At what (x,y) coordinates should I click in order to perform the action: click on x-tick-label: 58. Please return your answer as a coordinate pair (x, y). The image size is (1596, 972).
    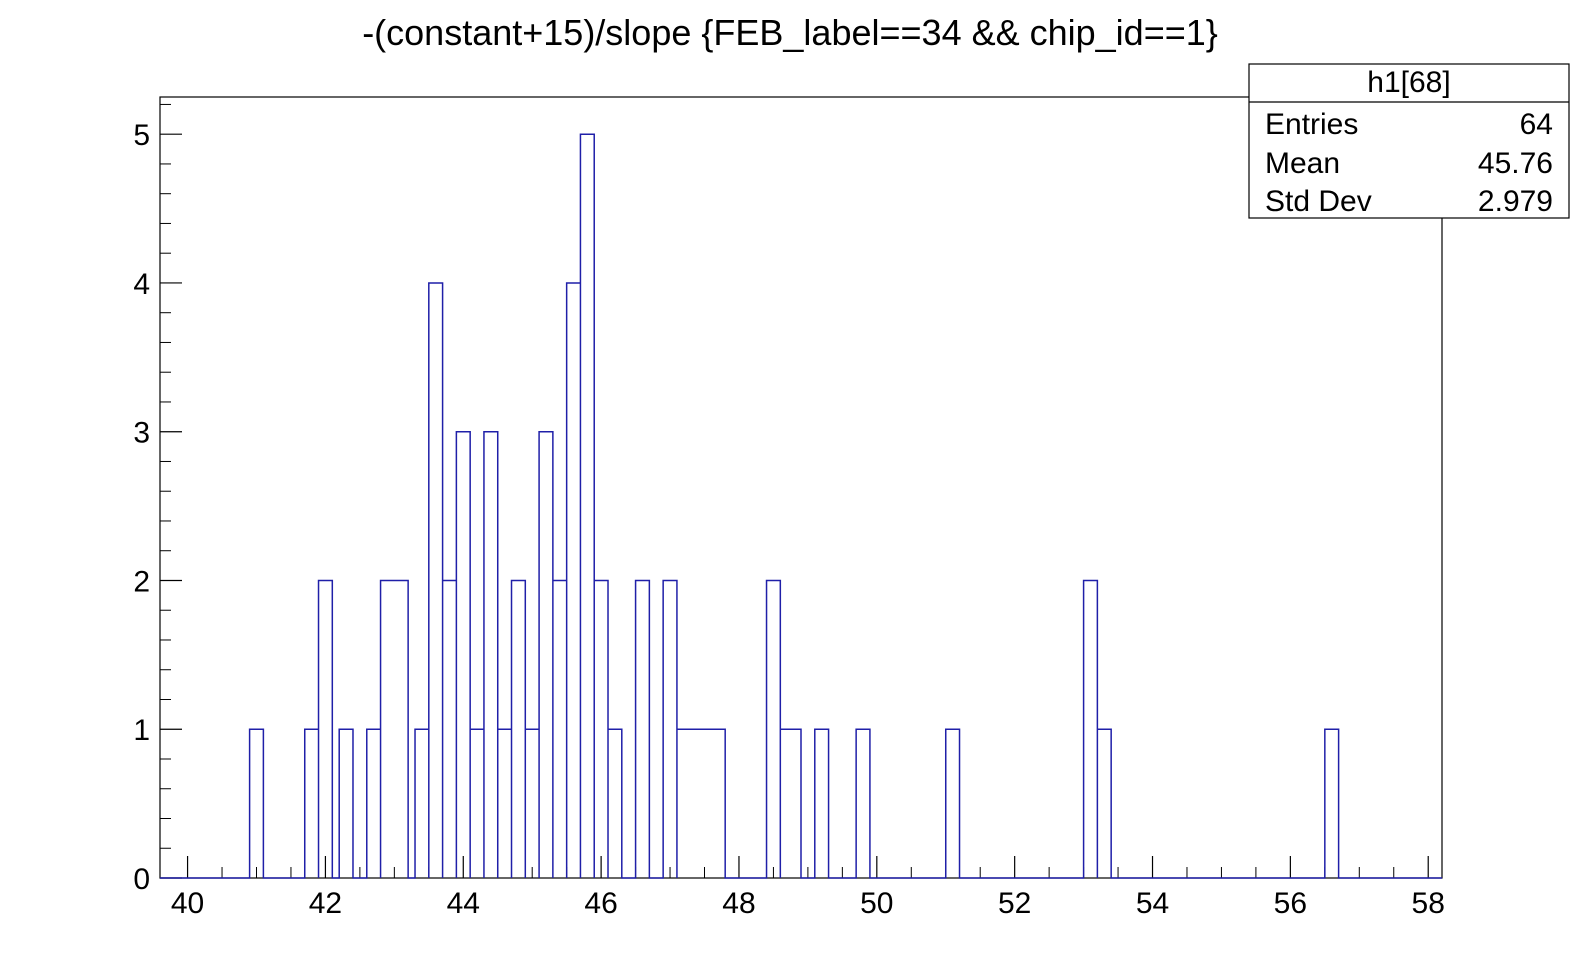
    Looking at the image, I should click on (1428, 903).